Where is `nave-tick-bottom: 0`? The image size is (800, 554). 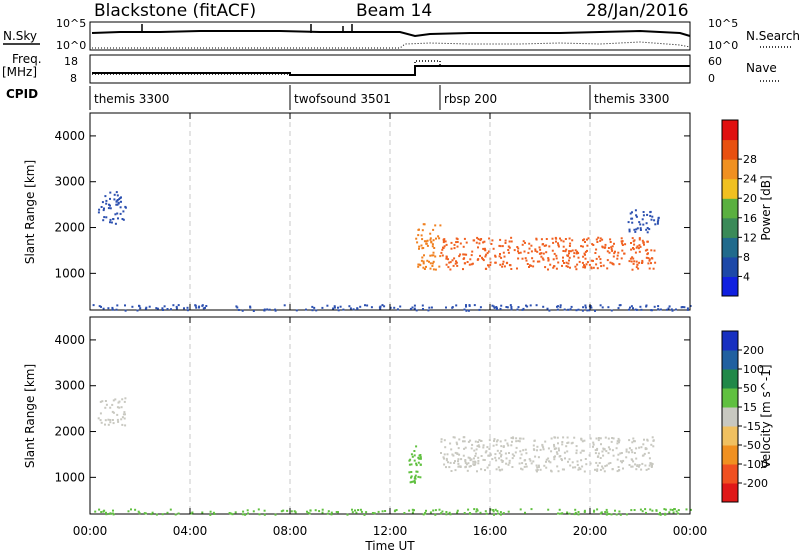
nave-tick-bottom: 0 is located at coordinates (711, 78).